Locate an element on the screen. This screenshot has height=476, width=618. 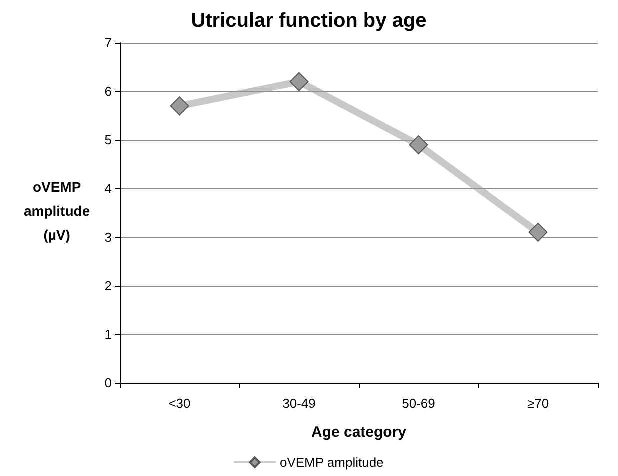
y-tick-label: 0 is located at coordinates (108, 383).